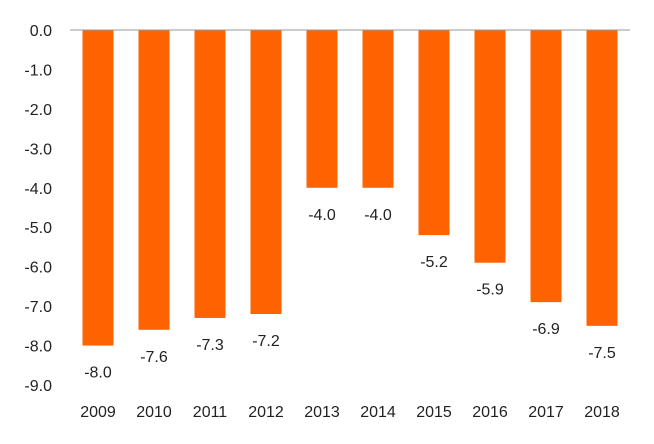 Image resolution: width=654 pixels, height=444 pixels. What do you see at coordinates (546, 329) in the screenshot?
I see `bar-value-label: -6.9` at bounding box center [546, 329].